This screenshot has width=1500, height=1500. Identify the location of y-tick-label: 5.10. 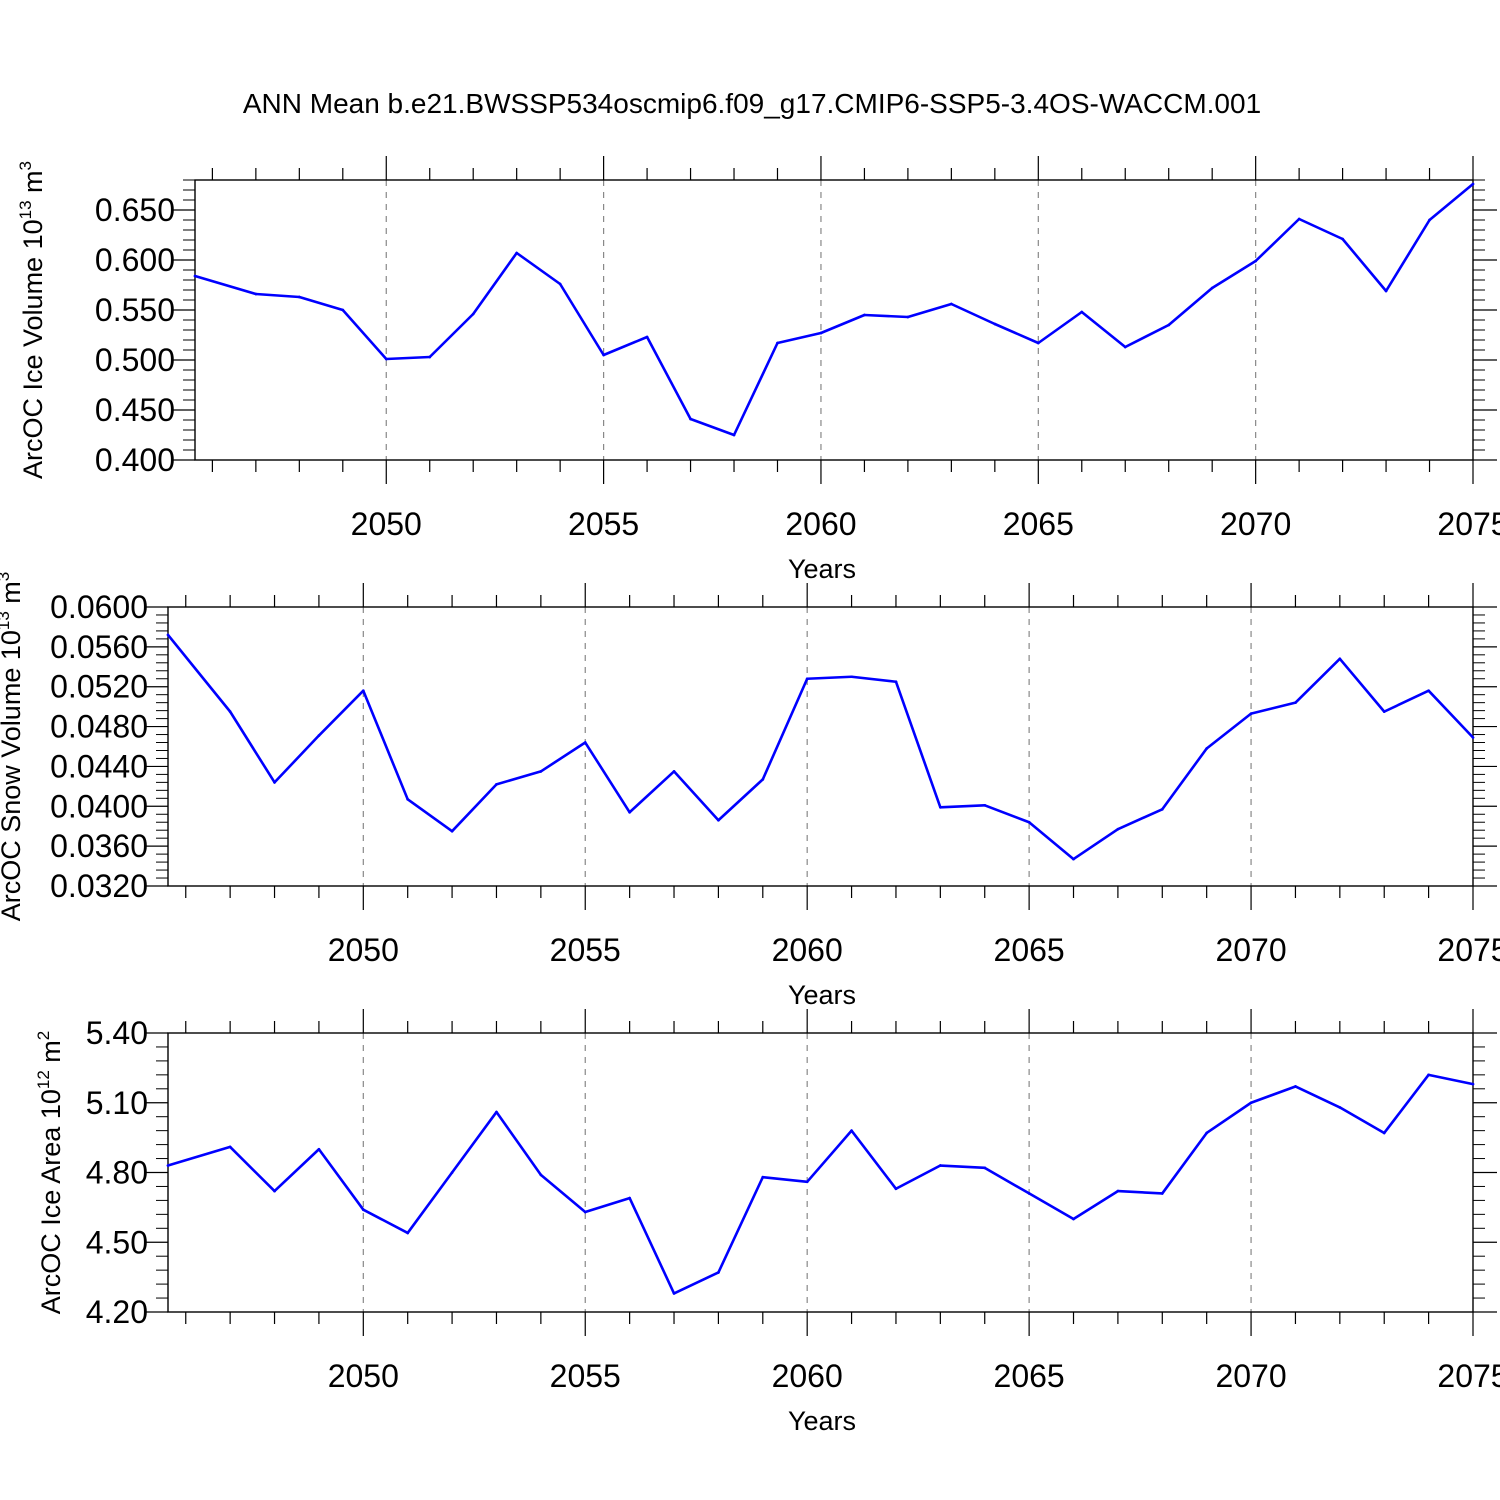
(117, 1103).